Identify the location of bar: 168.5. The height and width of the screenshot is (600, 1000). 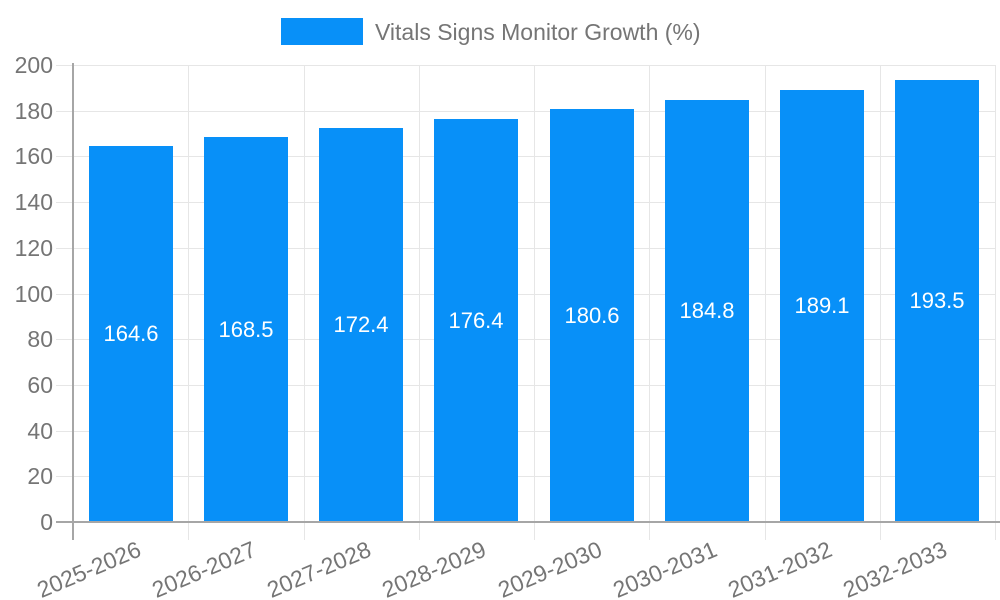
(246, 329).